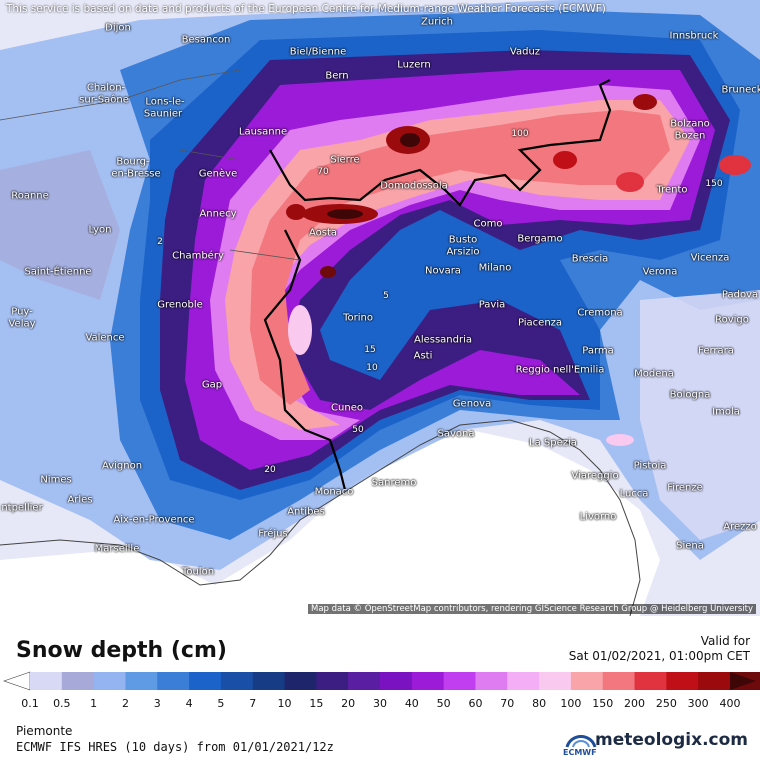 The width and height of the screenshot is (760, 760). Describe the element at coordinates (553, 443) in the screenshot. I see `city-label: La Spezia` at that location.